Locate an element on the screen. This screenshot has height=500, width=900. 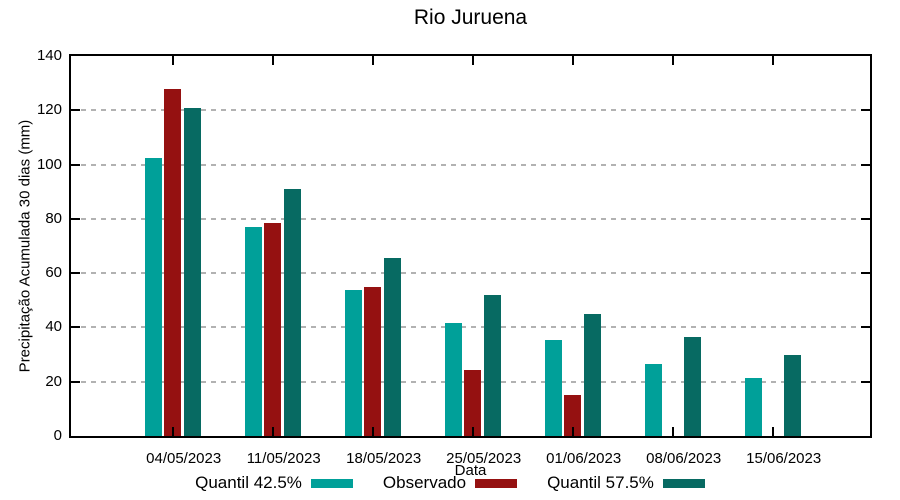
legend-label: Quantil 42.5% is located at coordinates (248, 482).